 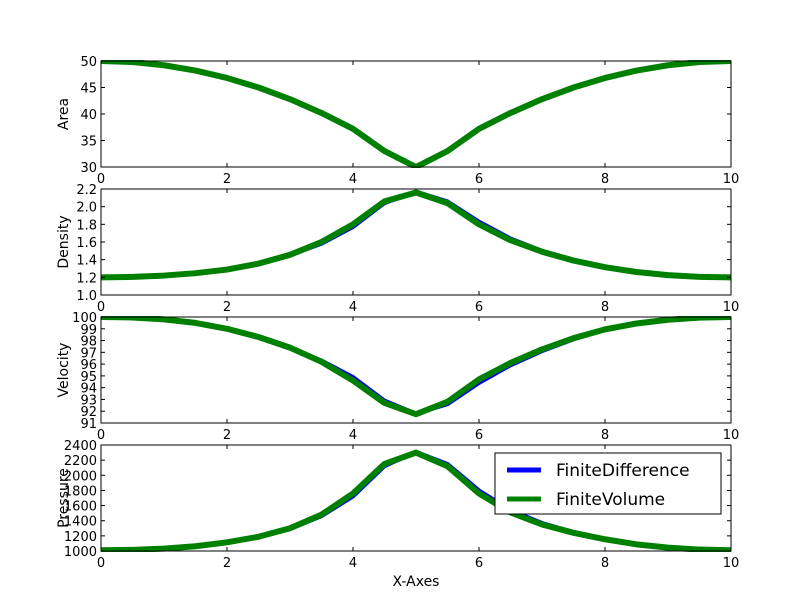 I want to click on y-tick-label: 45, so click(x=88, y=89).